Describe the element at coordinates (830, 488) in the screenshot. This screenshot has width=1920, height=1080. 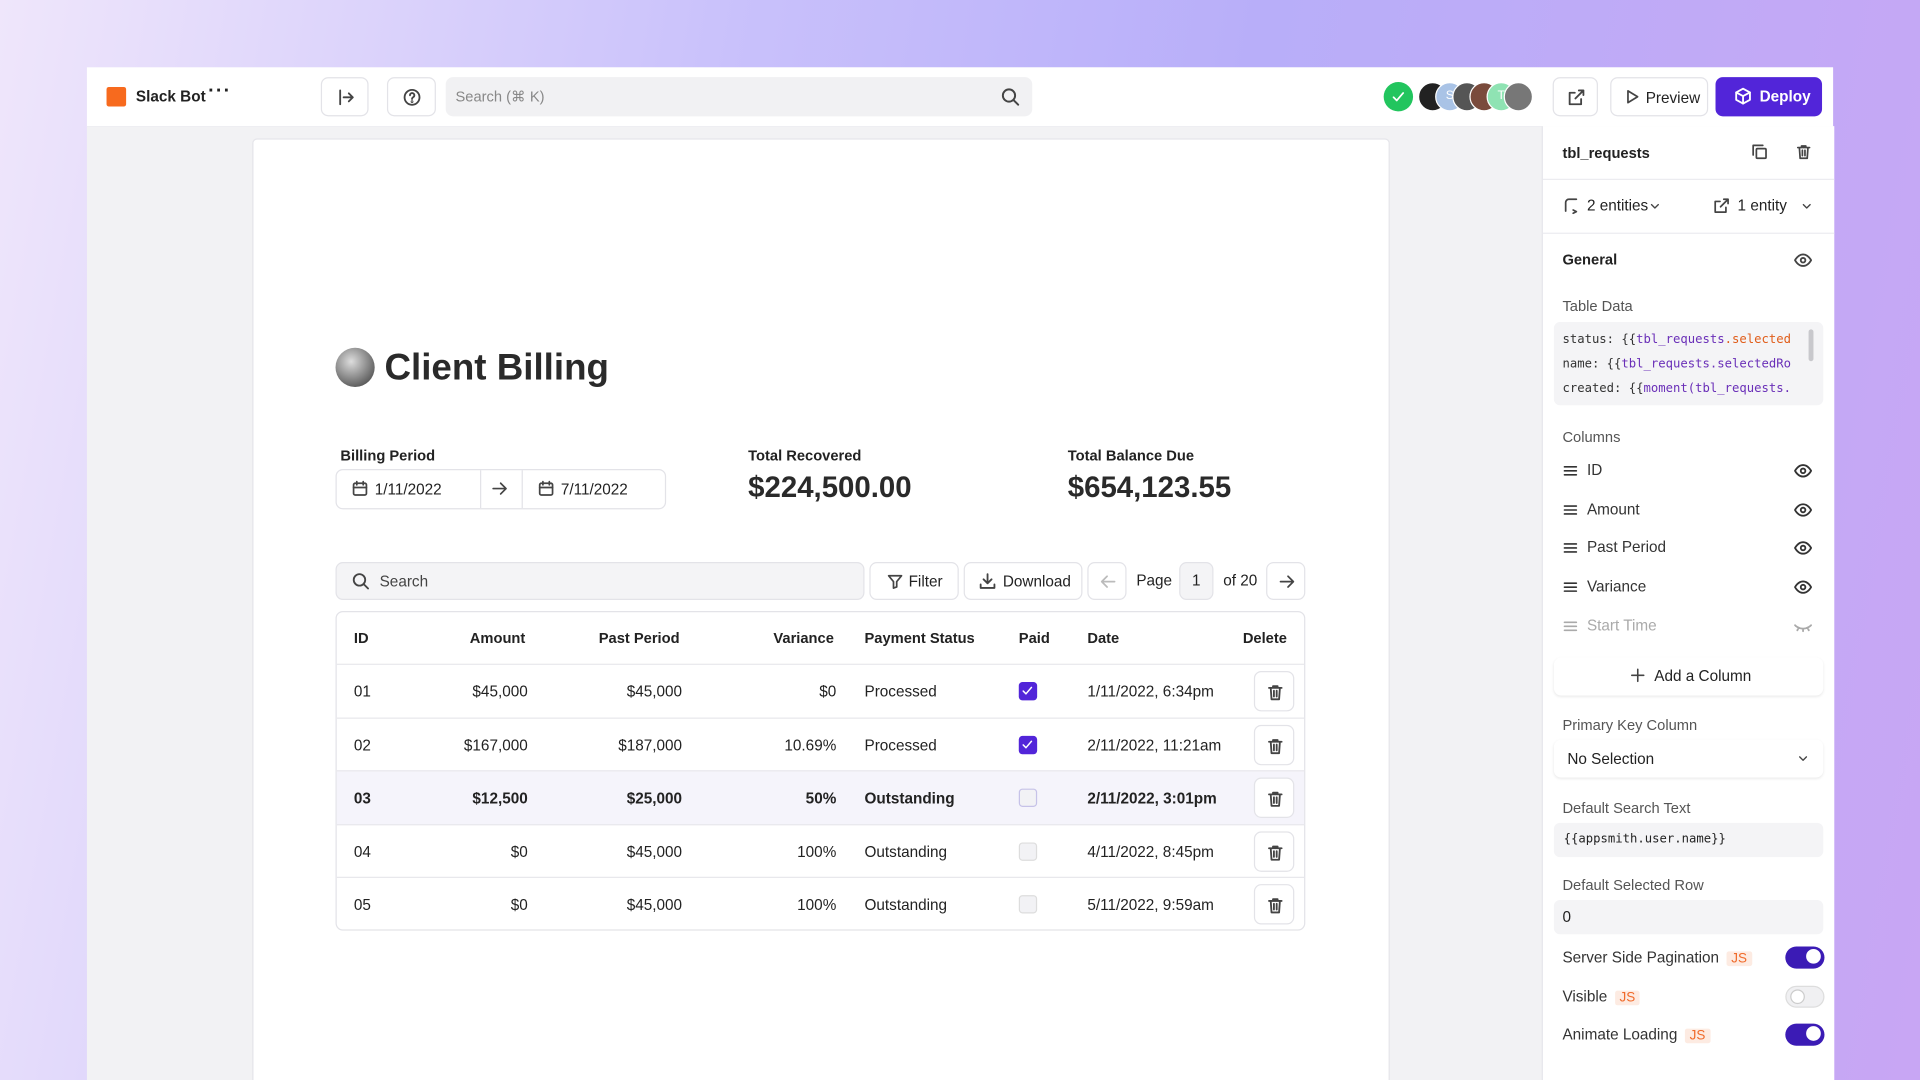
I see `stat-value: $224,500.00` at that location.